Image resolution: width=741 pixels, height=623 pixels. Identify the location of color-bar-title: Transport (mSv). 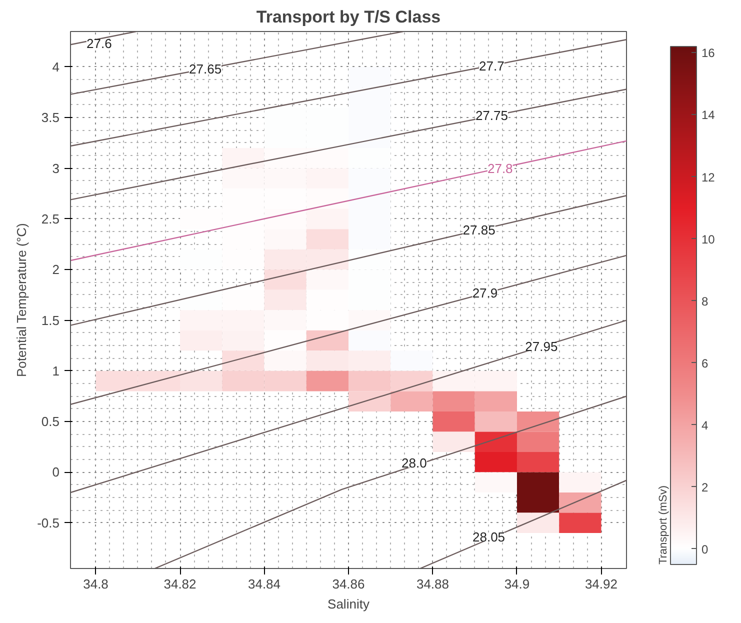
(664, 524).